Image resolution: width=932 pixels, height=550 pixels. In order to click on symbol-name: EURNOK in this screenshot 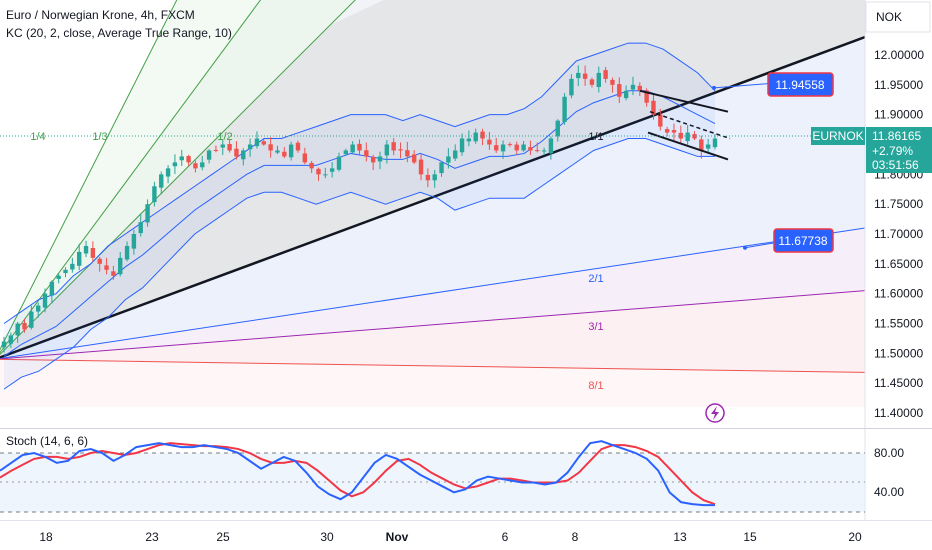, I will do `click(837, 136)`.